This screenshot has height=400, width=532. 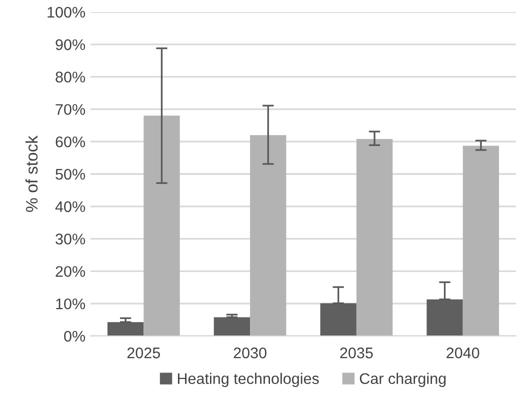 What do you see at coordinates (143, 353) in the screenshot?
I see `x-tick-label: 2025` at bounding box center [143, 353].